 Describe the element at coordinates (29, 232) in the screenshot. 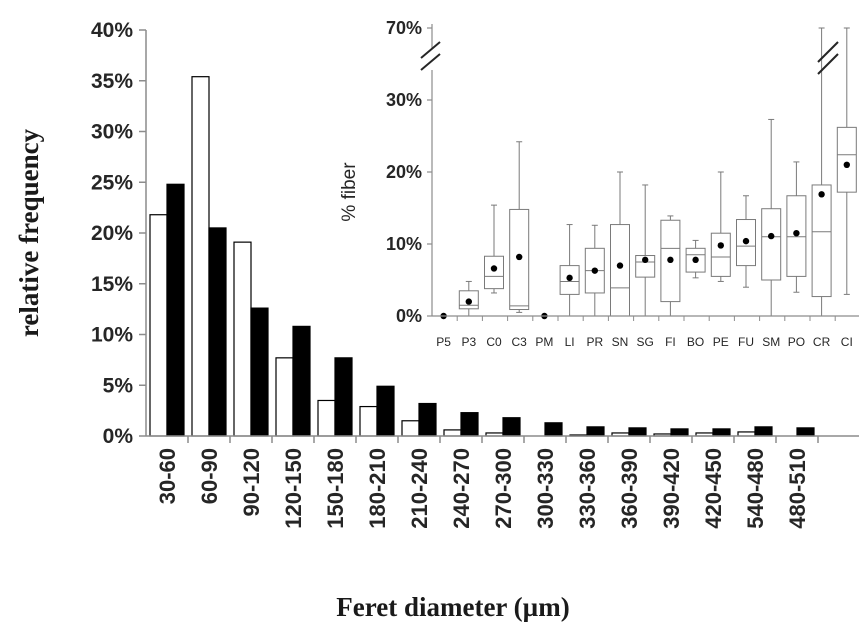

I see `y-axis-title: relative frequency` at that location.